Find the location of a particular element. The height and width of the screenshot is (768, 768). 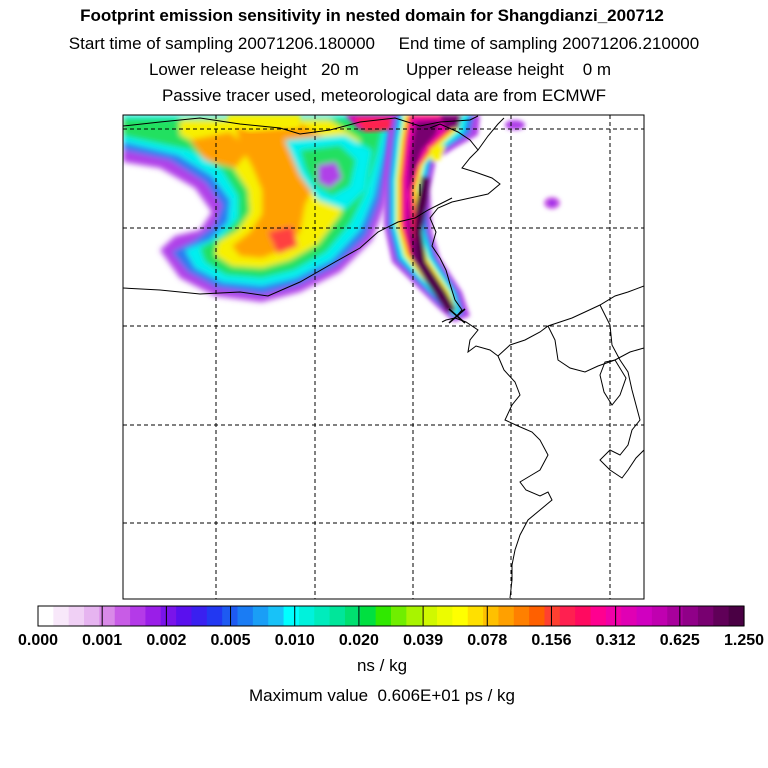

receptor-x-marker is located at coordinates (457, 316).